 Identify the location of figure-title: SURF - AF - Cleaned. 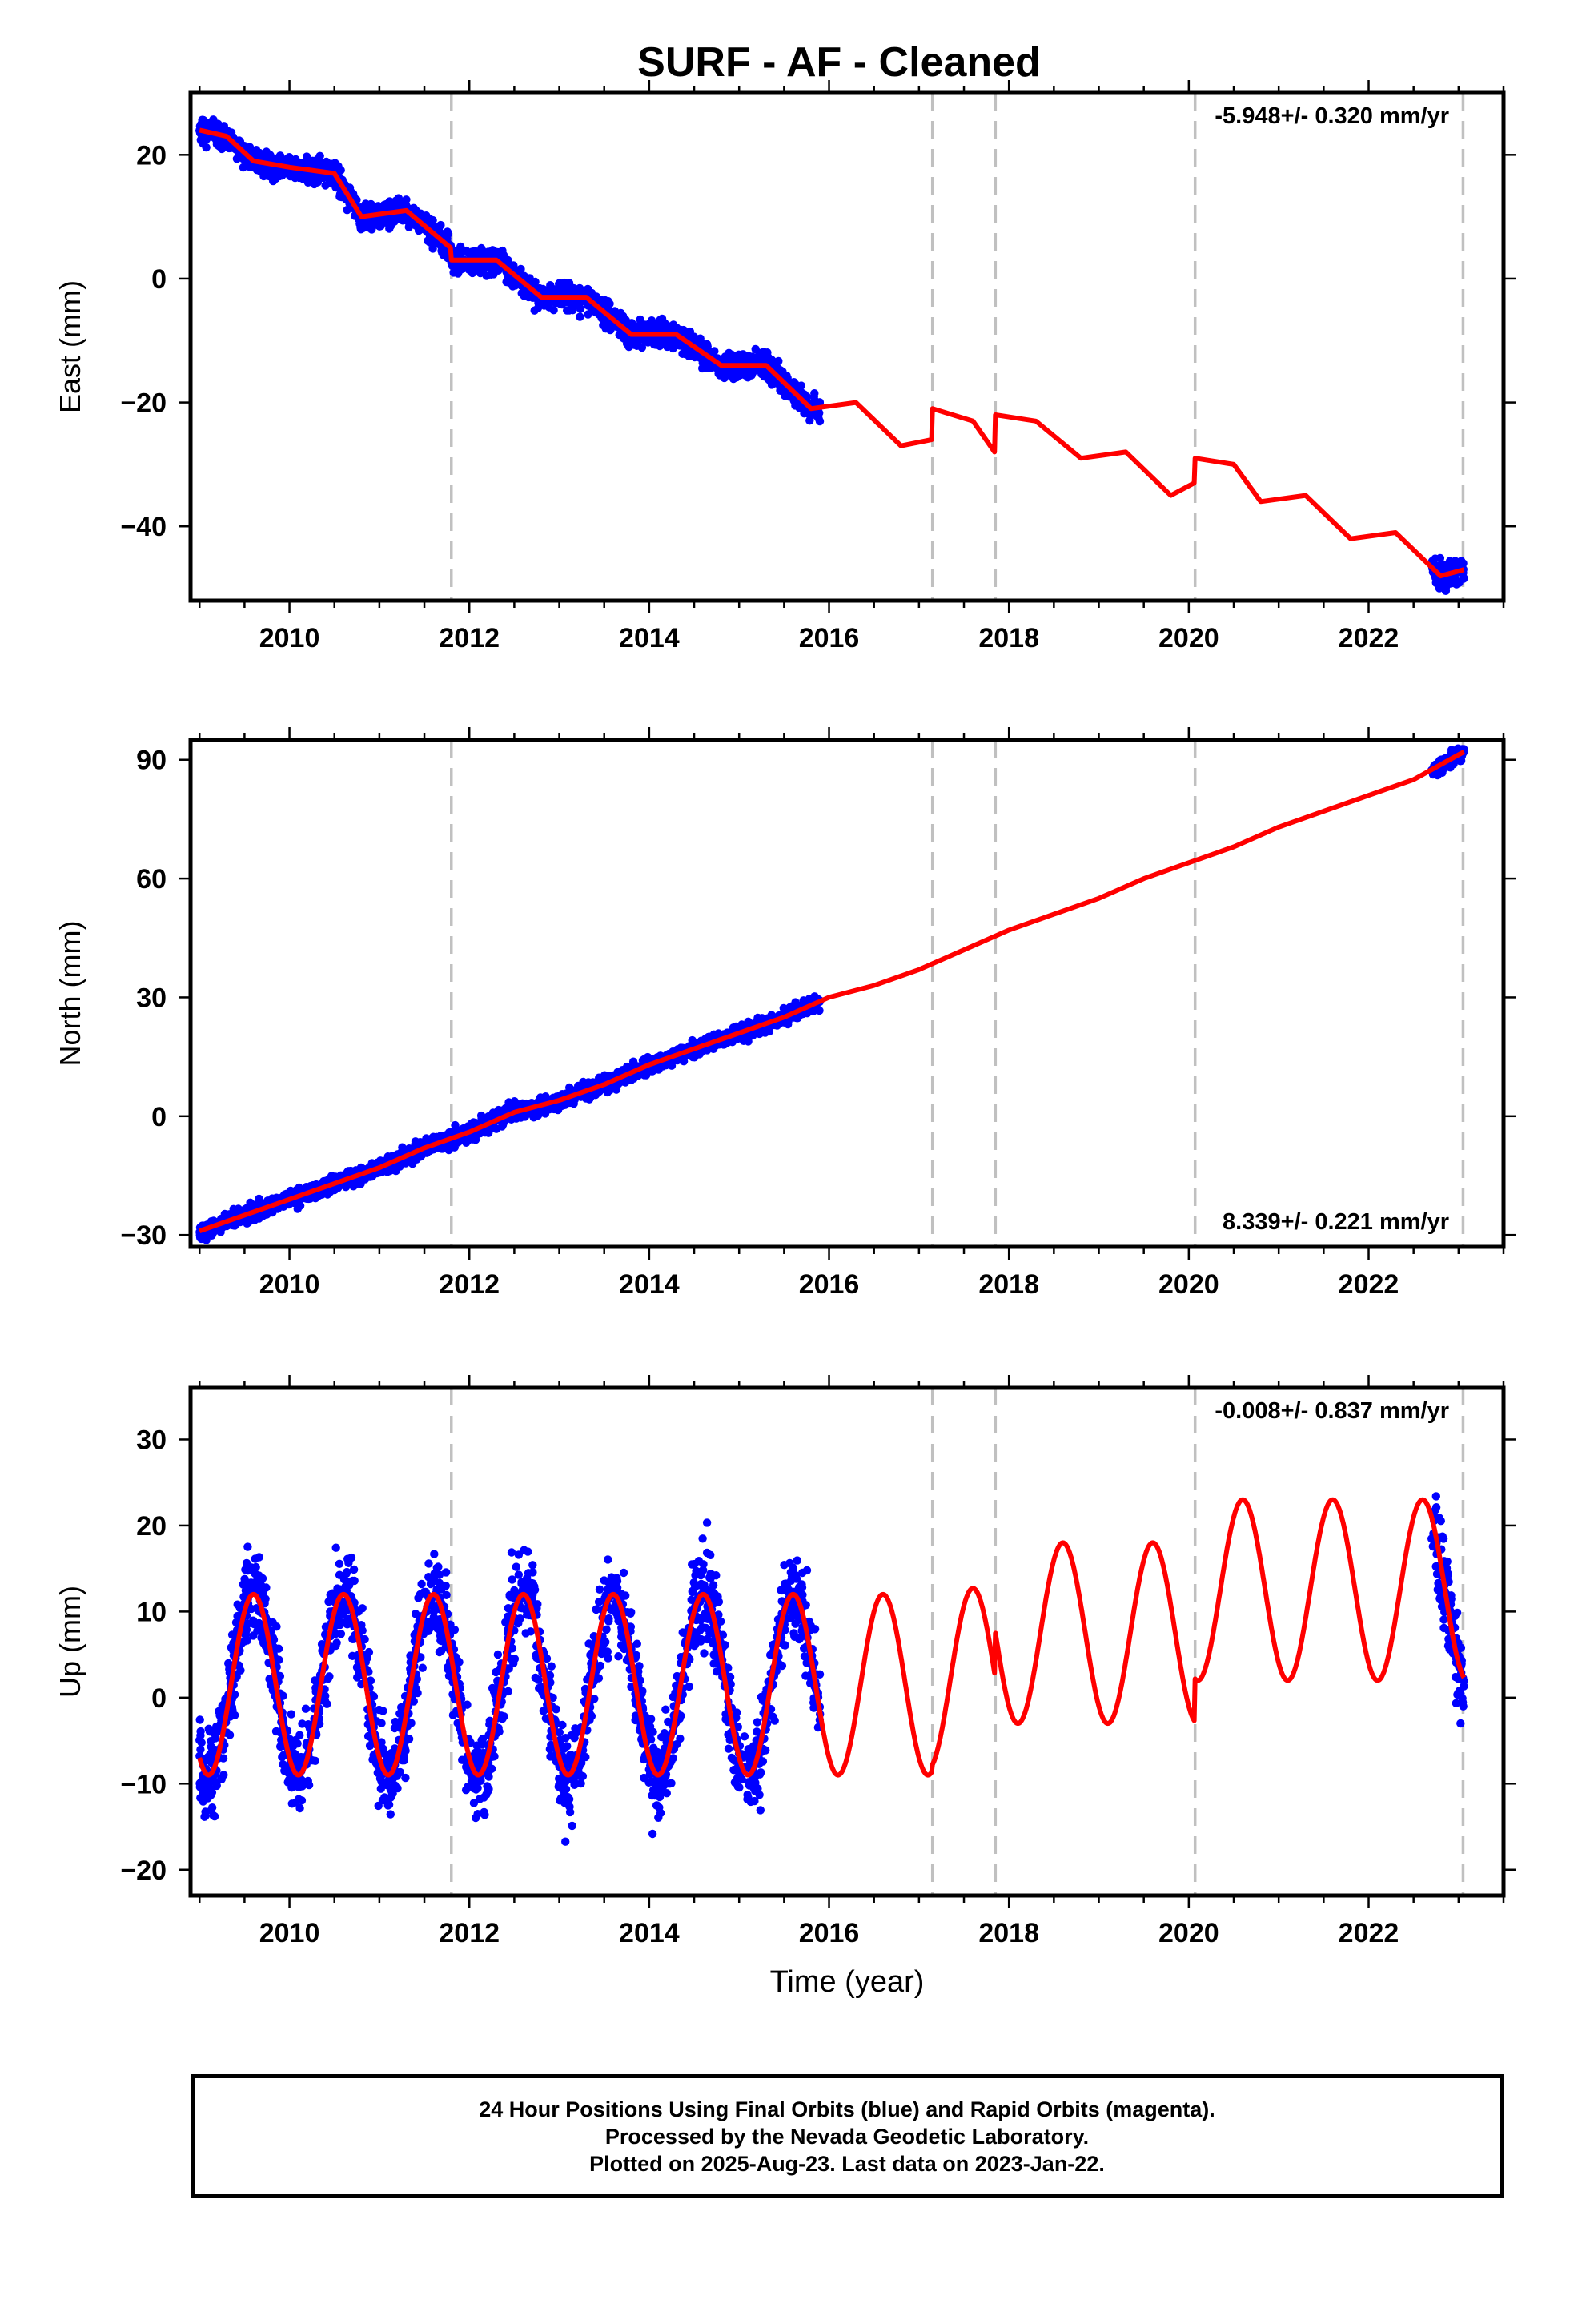
(839, 62).